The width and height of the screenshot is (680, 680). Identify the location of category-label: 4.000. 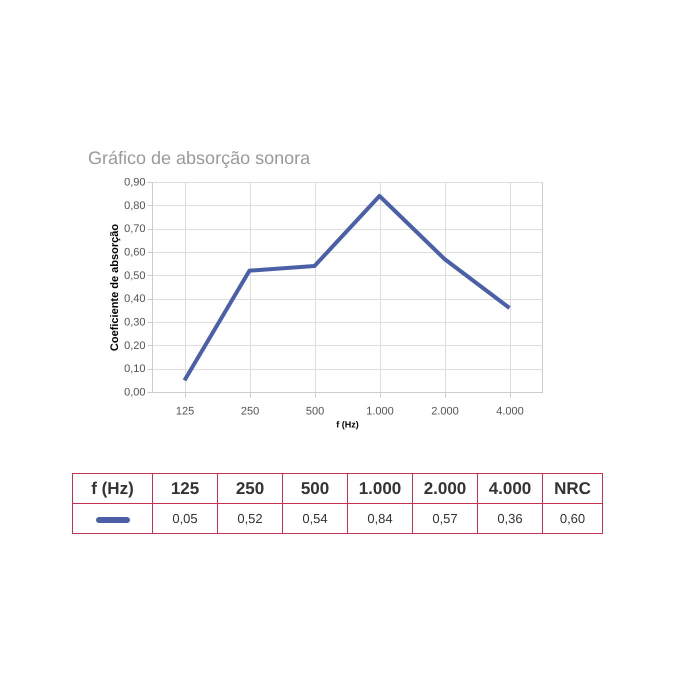
(510, 488).